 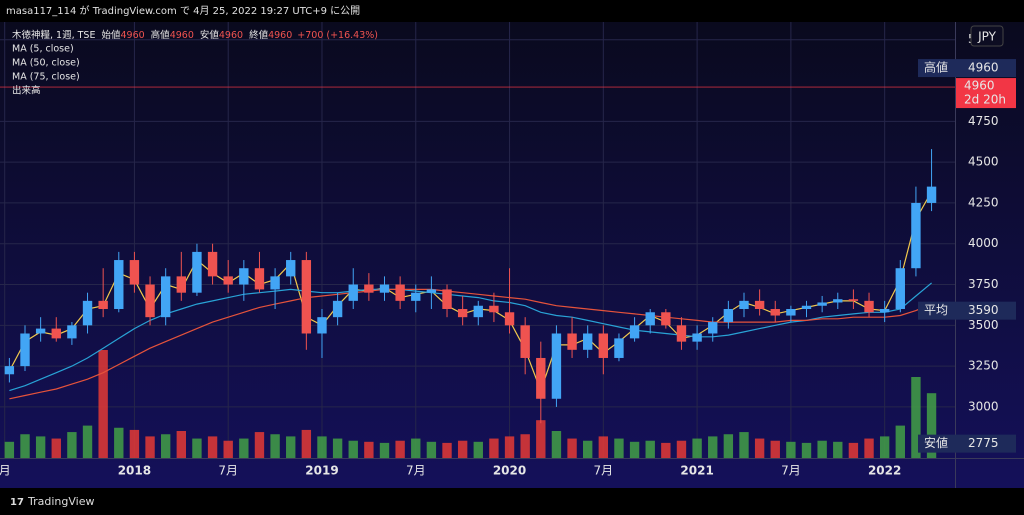 What do you see at coordinates (210, 35) in the screenshot?
I see `quote-label: 安値` at bounding box center [210, 35].